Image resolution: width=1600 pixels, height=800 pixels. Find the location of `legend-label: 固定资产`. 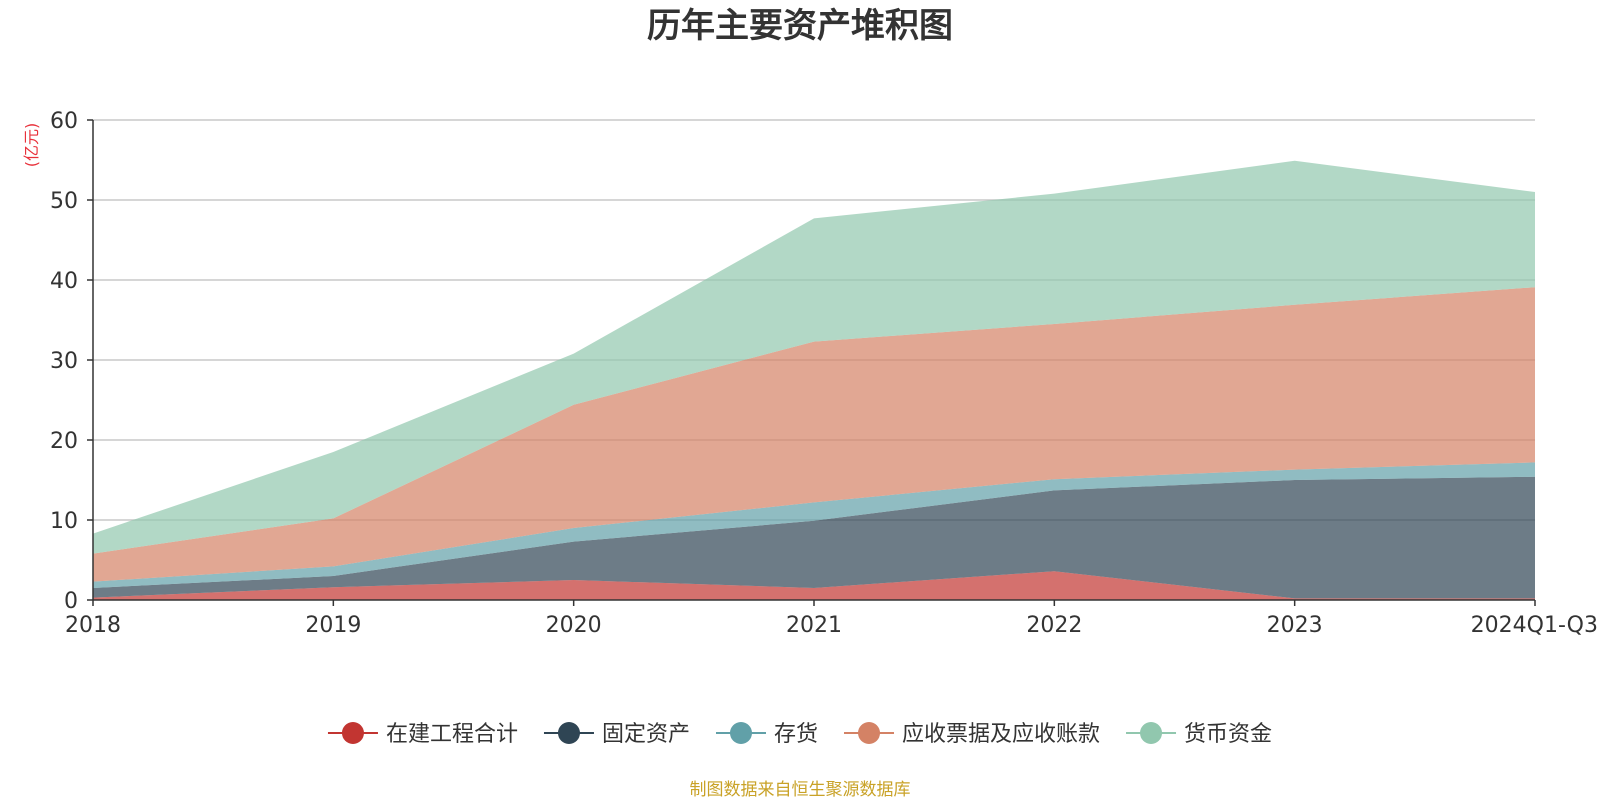

legend-label: 固定资产 is located at coordinates (646, 734).